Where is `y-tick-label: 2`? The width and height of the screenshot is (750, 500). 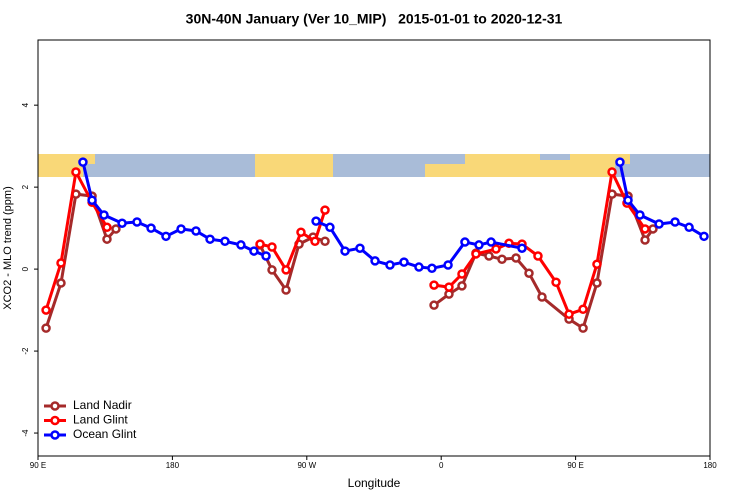 y-tick-label: 2 is located at coordinates (25, 186).